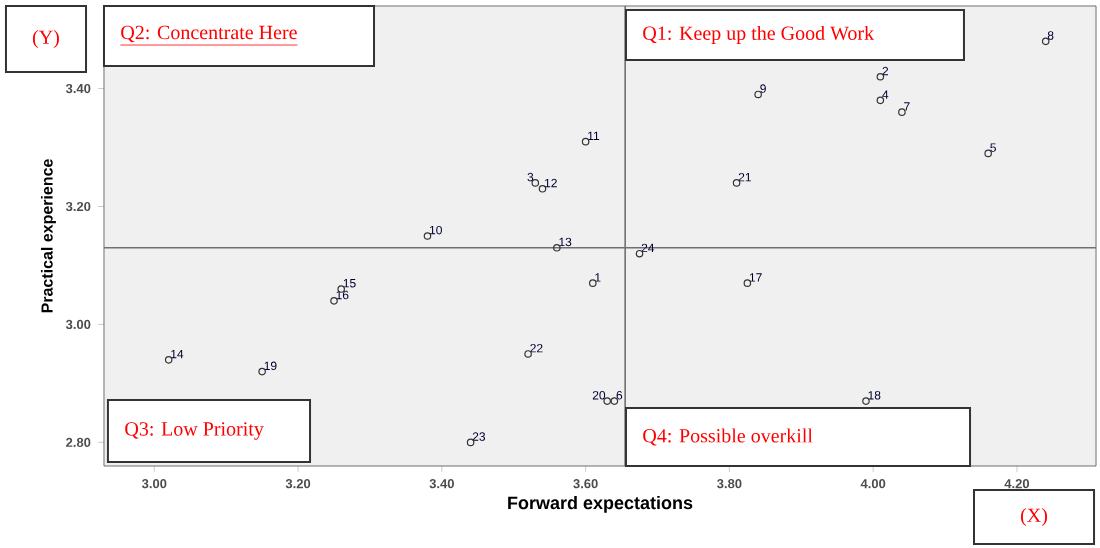  I want to click on text: (X), so click(1034, 517).